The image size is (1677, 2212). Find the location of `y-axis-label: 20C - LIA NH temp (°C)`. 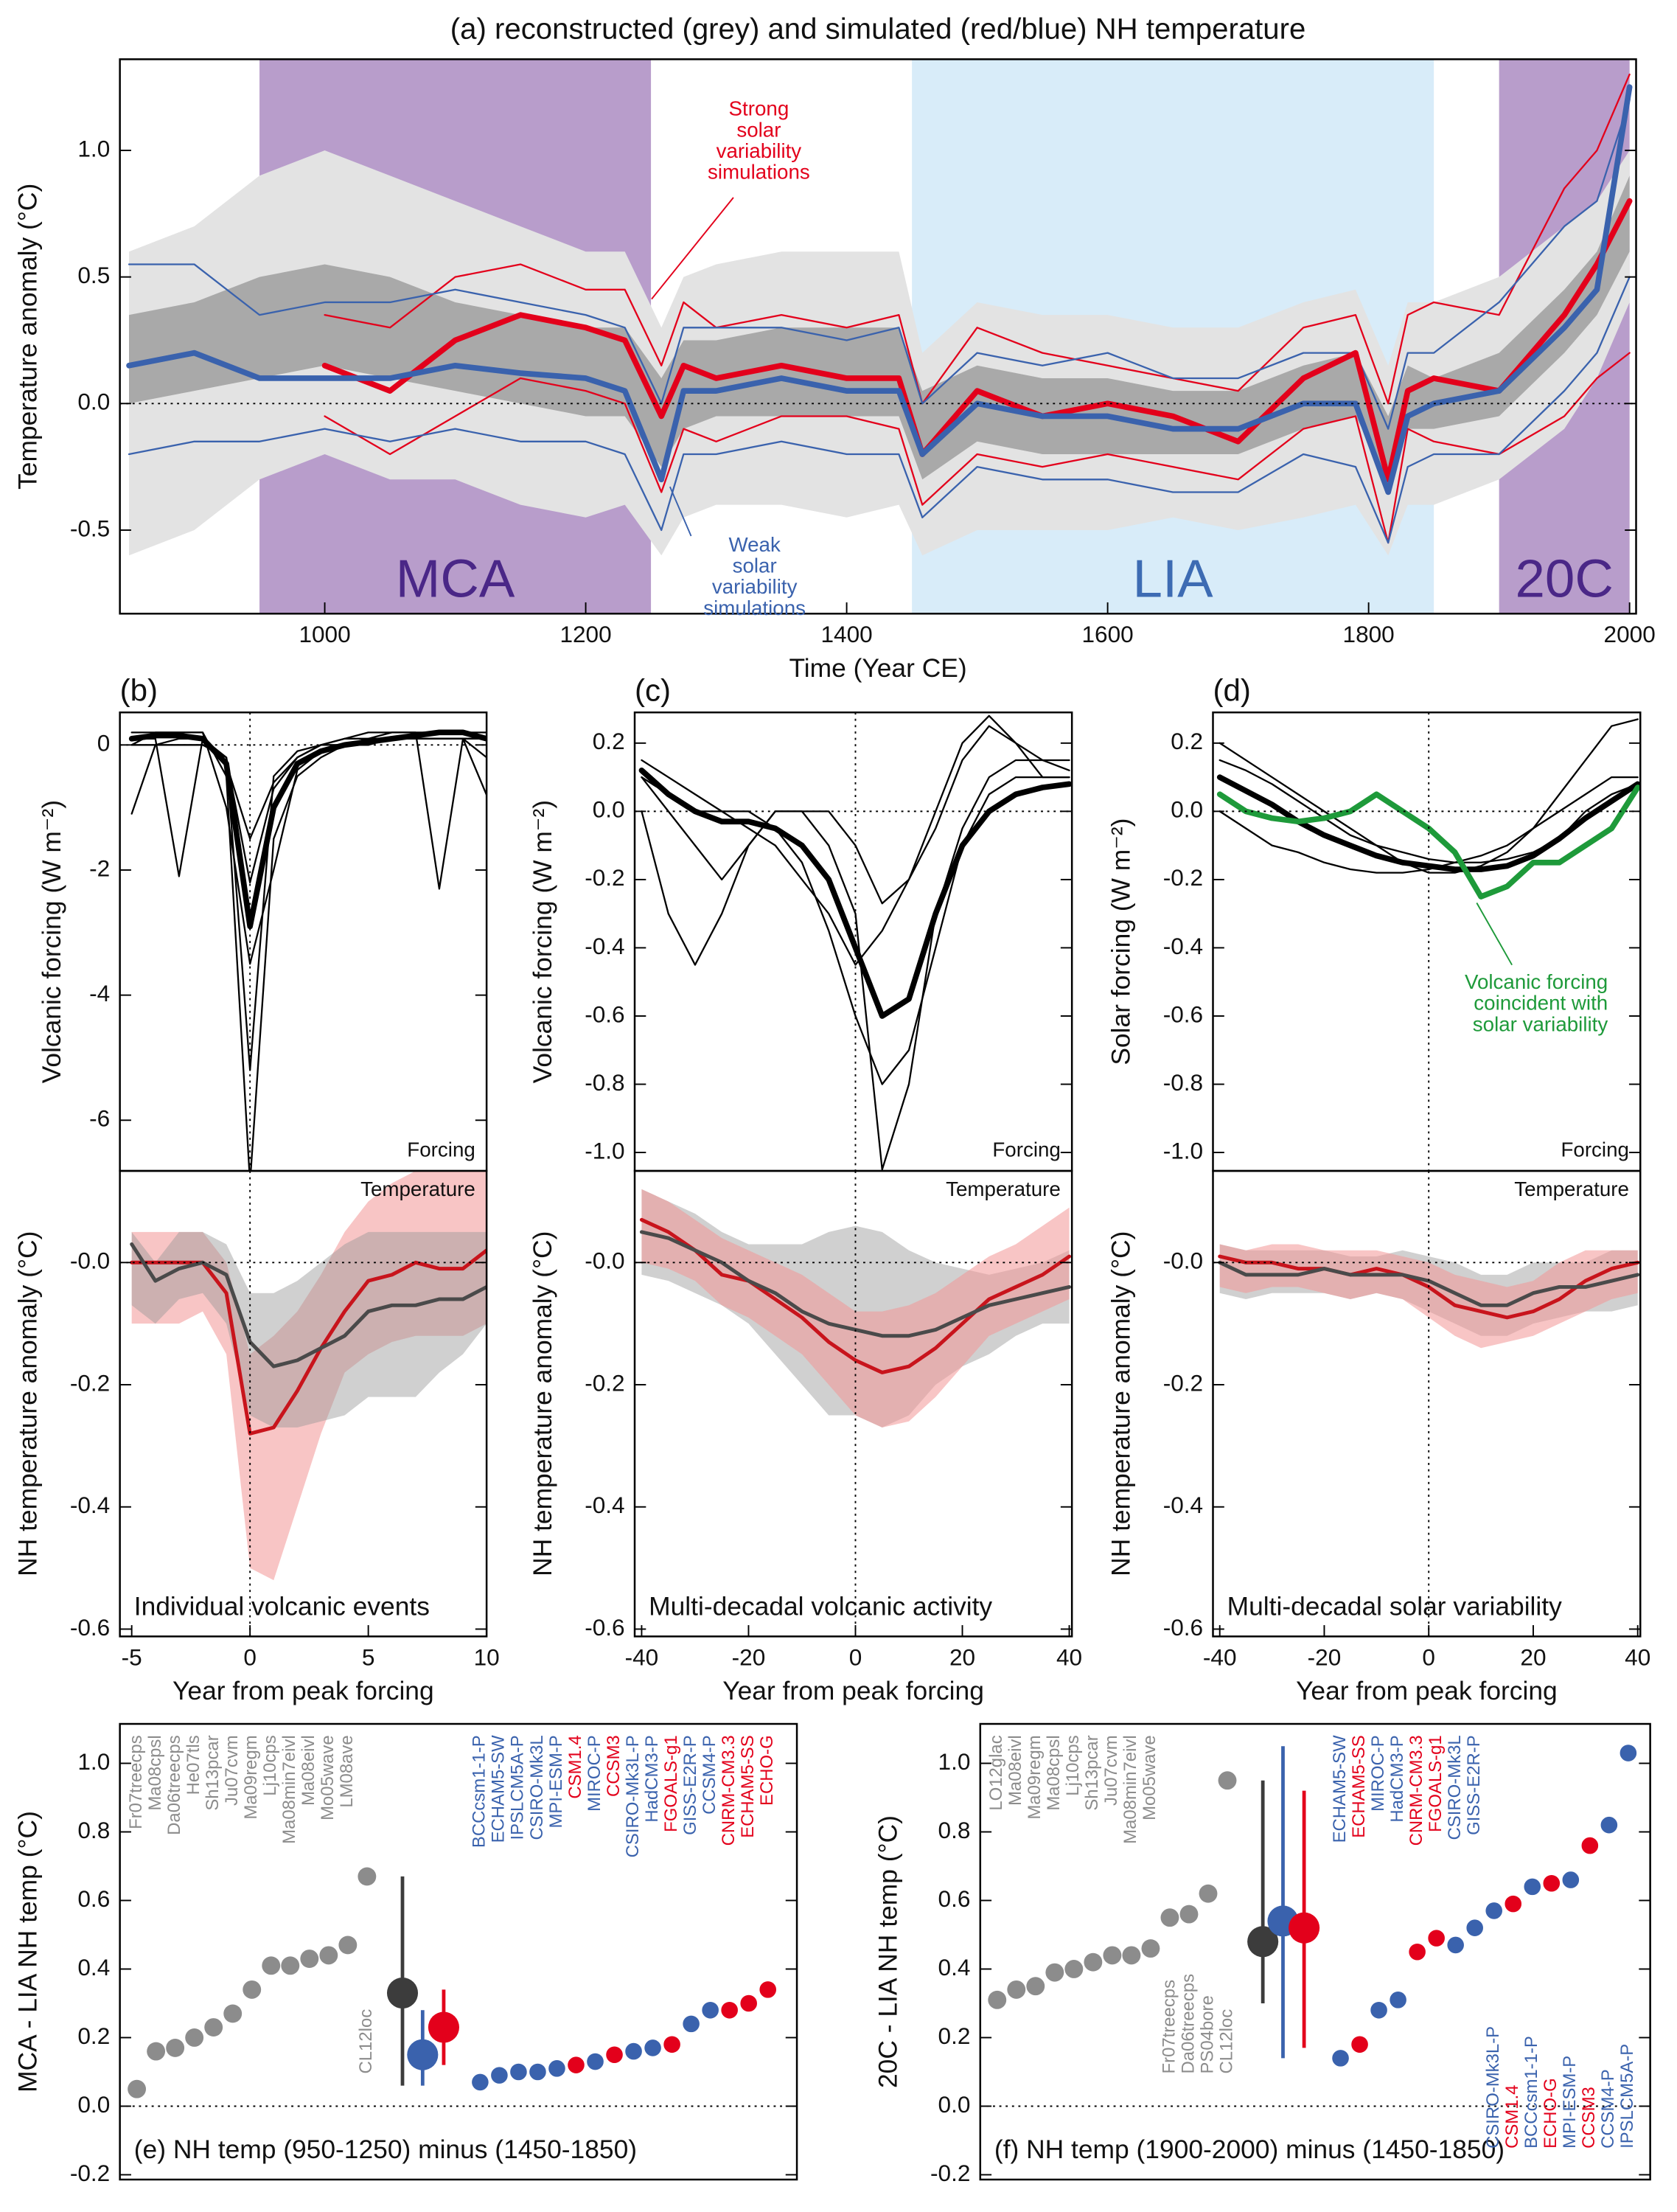

y-axis-label: 20C - LIA NH temp (°C) is located at coordinates (888, 1951).